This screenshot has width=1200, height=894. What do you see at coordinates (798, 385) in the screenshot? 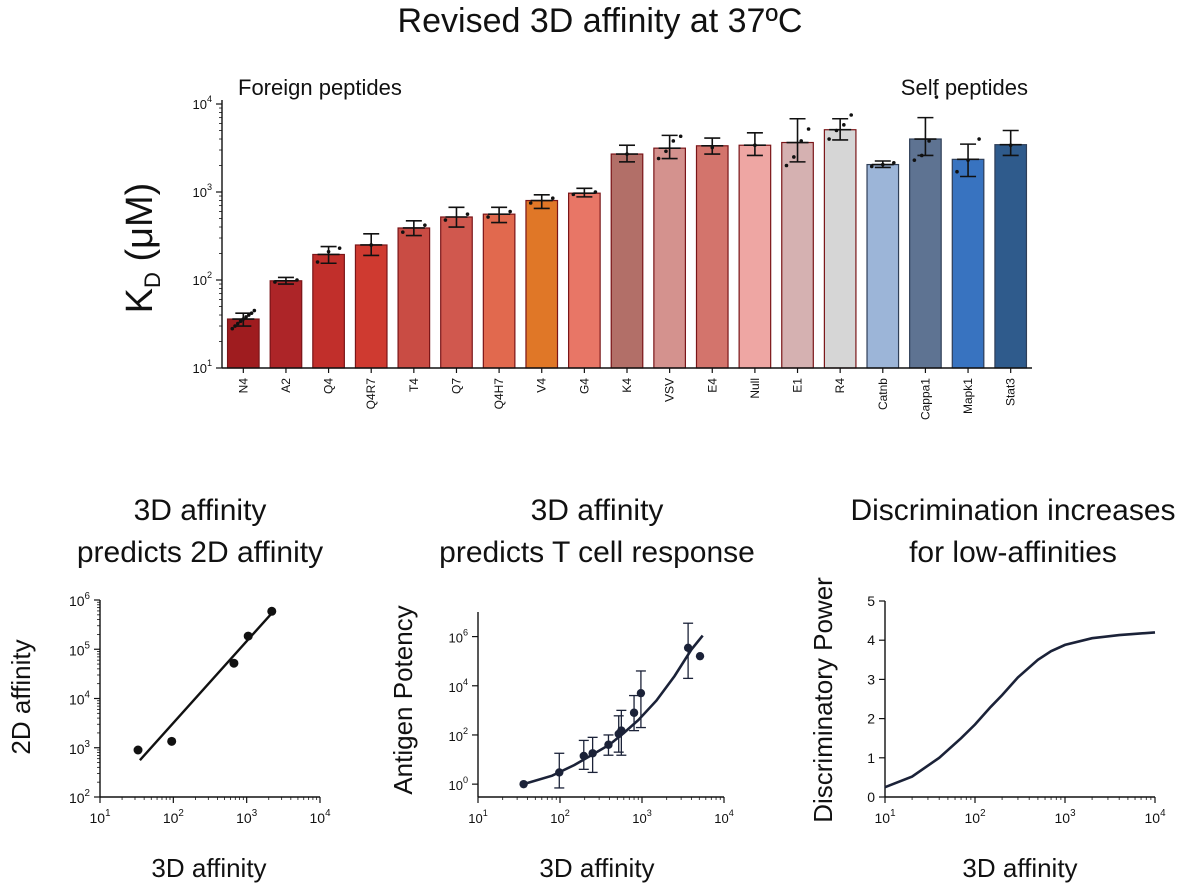
I see `category-label-e1: E1` at bounding box center [798, 385].